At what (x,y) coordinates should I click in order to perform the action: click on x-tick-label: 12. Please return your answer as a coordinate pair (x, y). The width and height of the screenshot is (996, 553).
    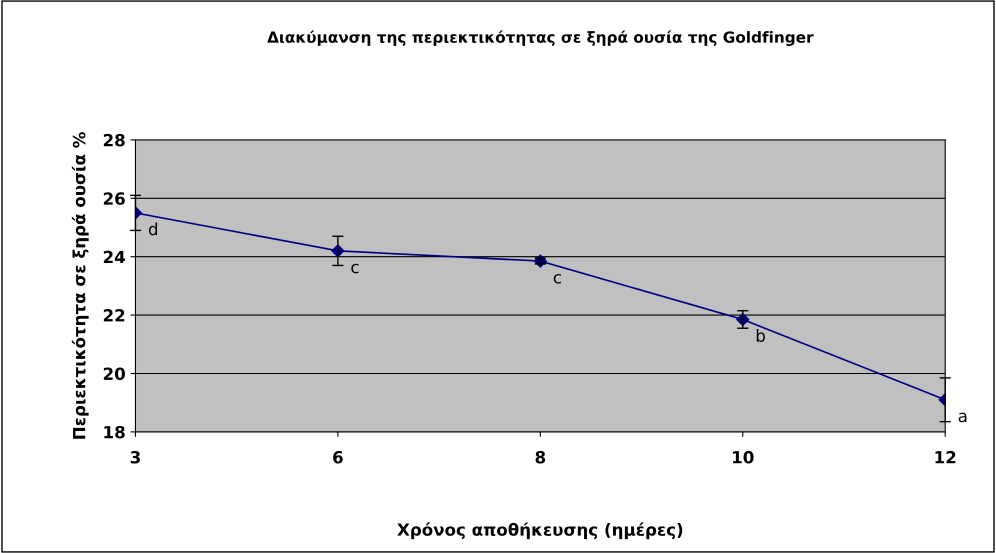
    Looking at the image, I should click on (945, 457).